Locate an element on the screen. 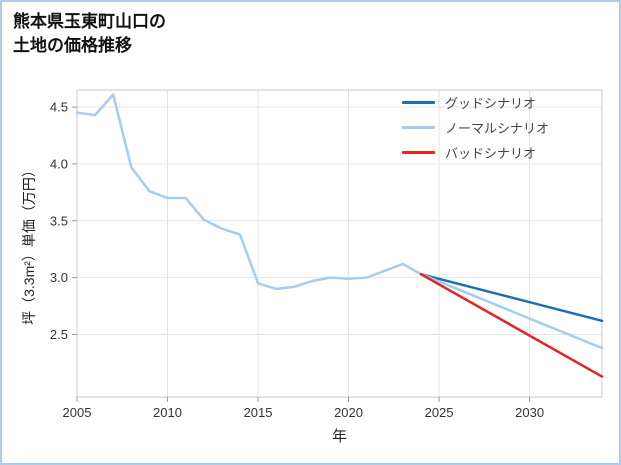 The width and height of the screenshot is (621, 465). bad-scenario-line is located at coordinates (511, 325).